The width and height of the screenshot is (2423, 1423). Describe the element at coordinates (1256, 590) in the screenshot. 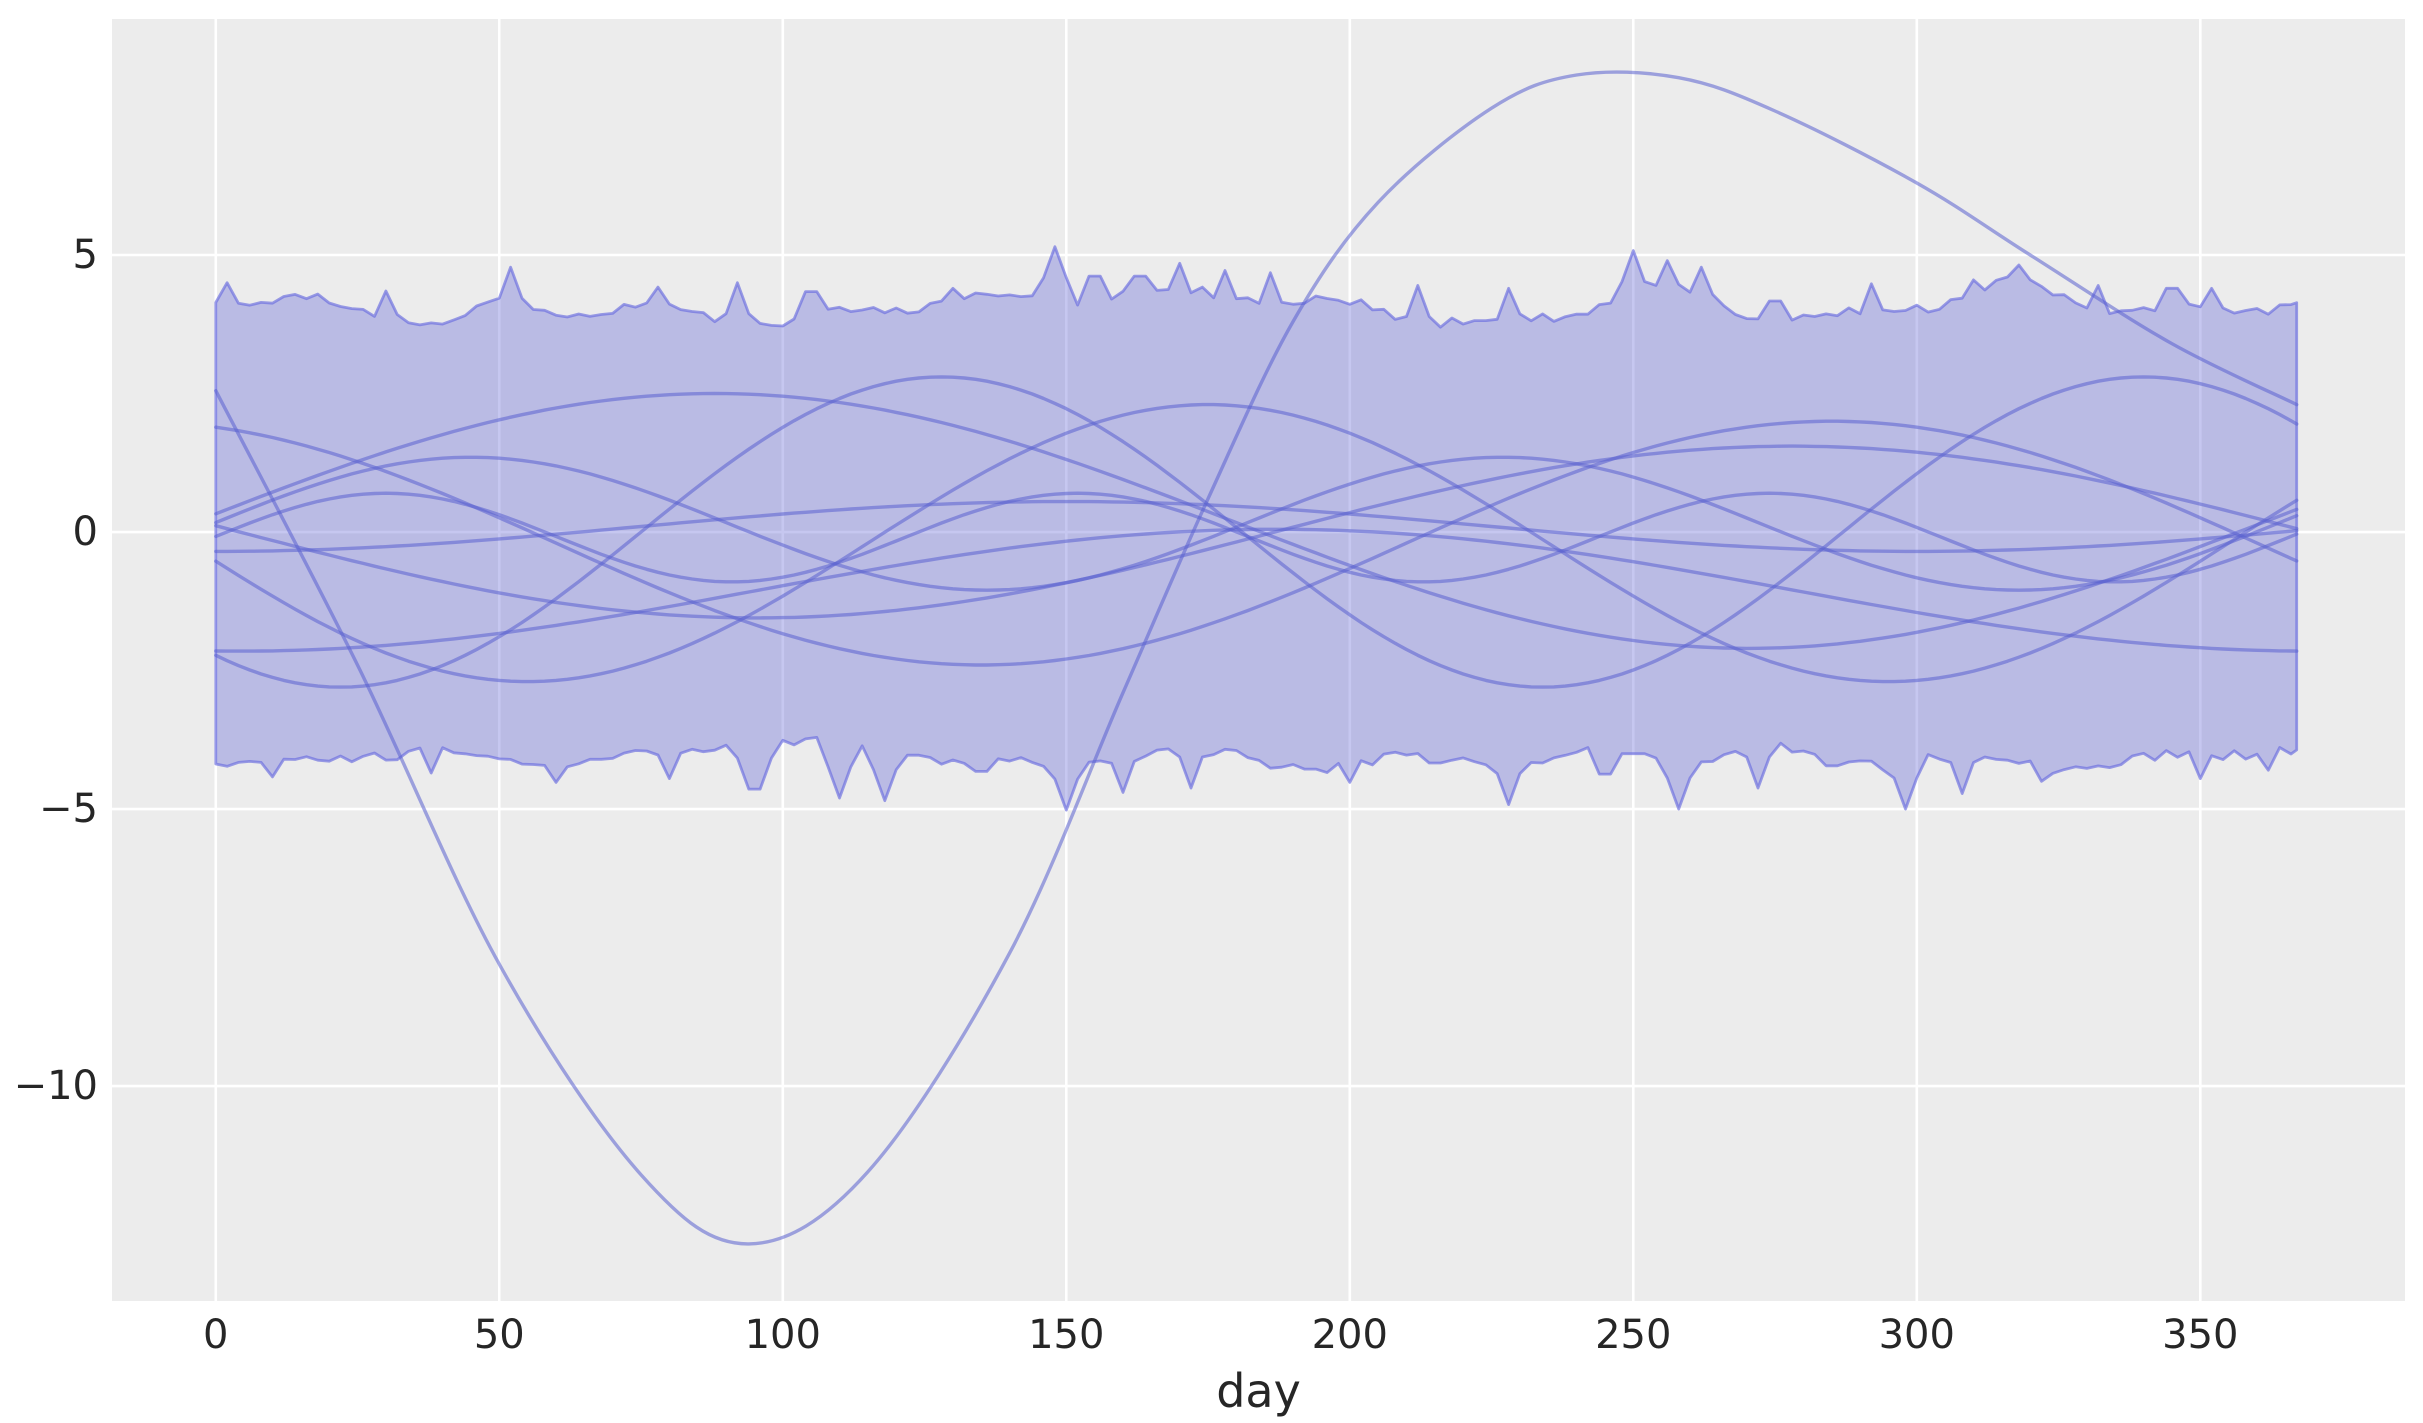

I see `series-9-line` at that location.